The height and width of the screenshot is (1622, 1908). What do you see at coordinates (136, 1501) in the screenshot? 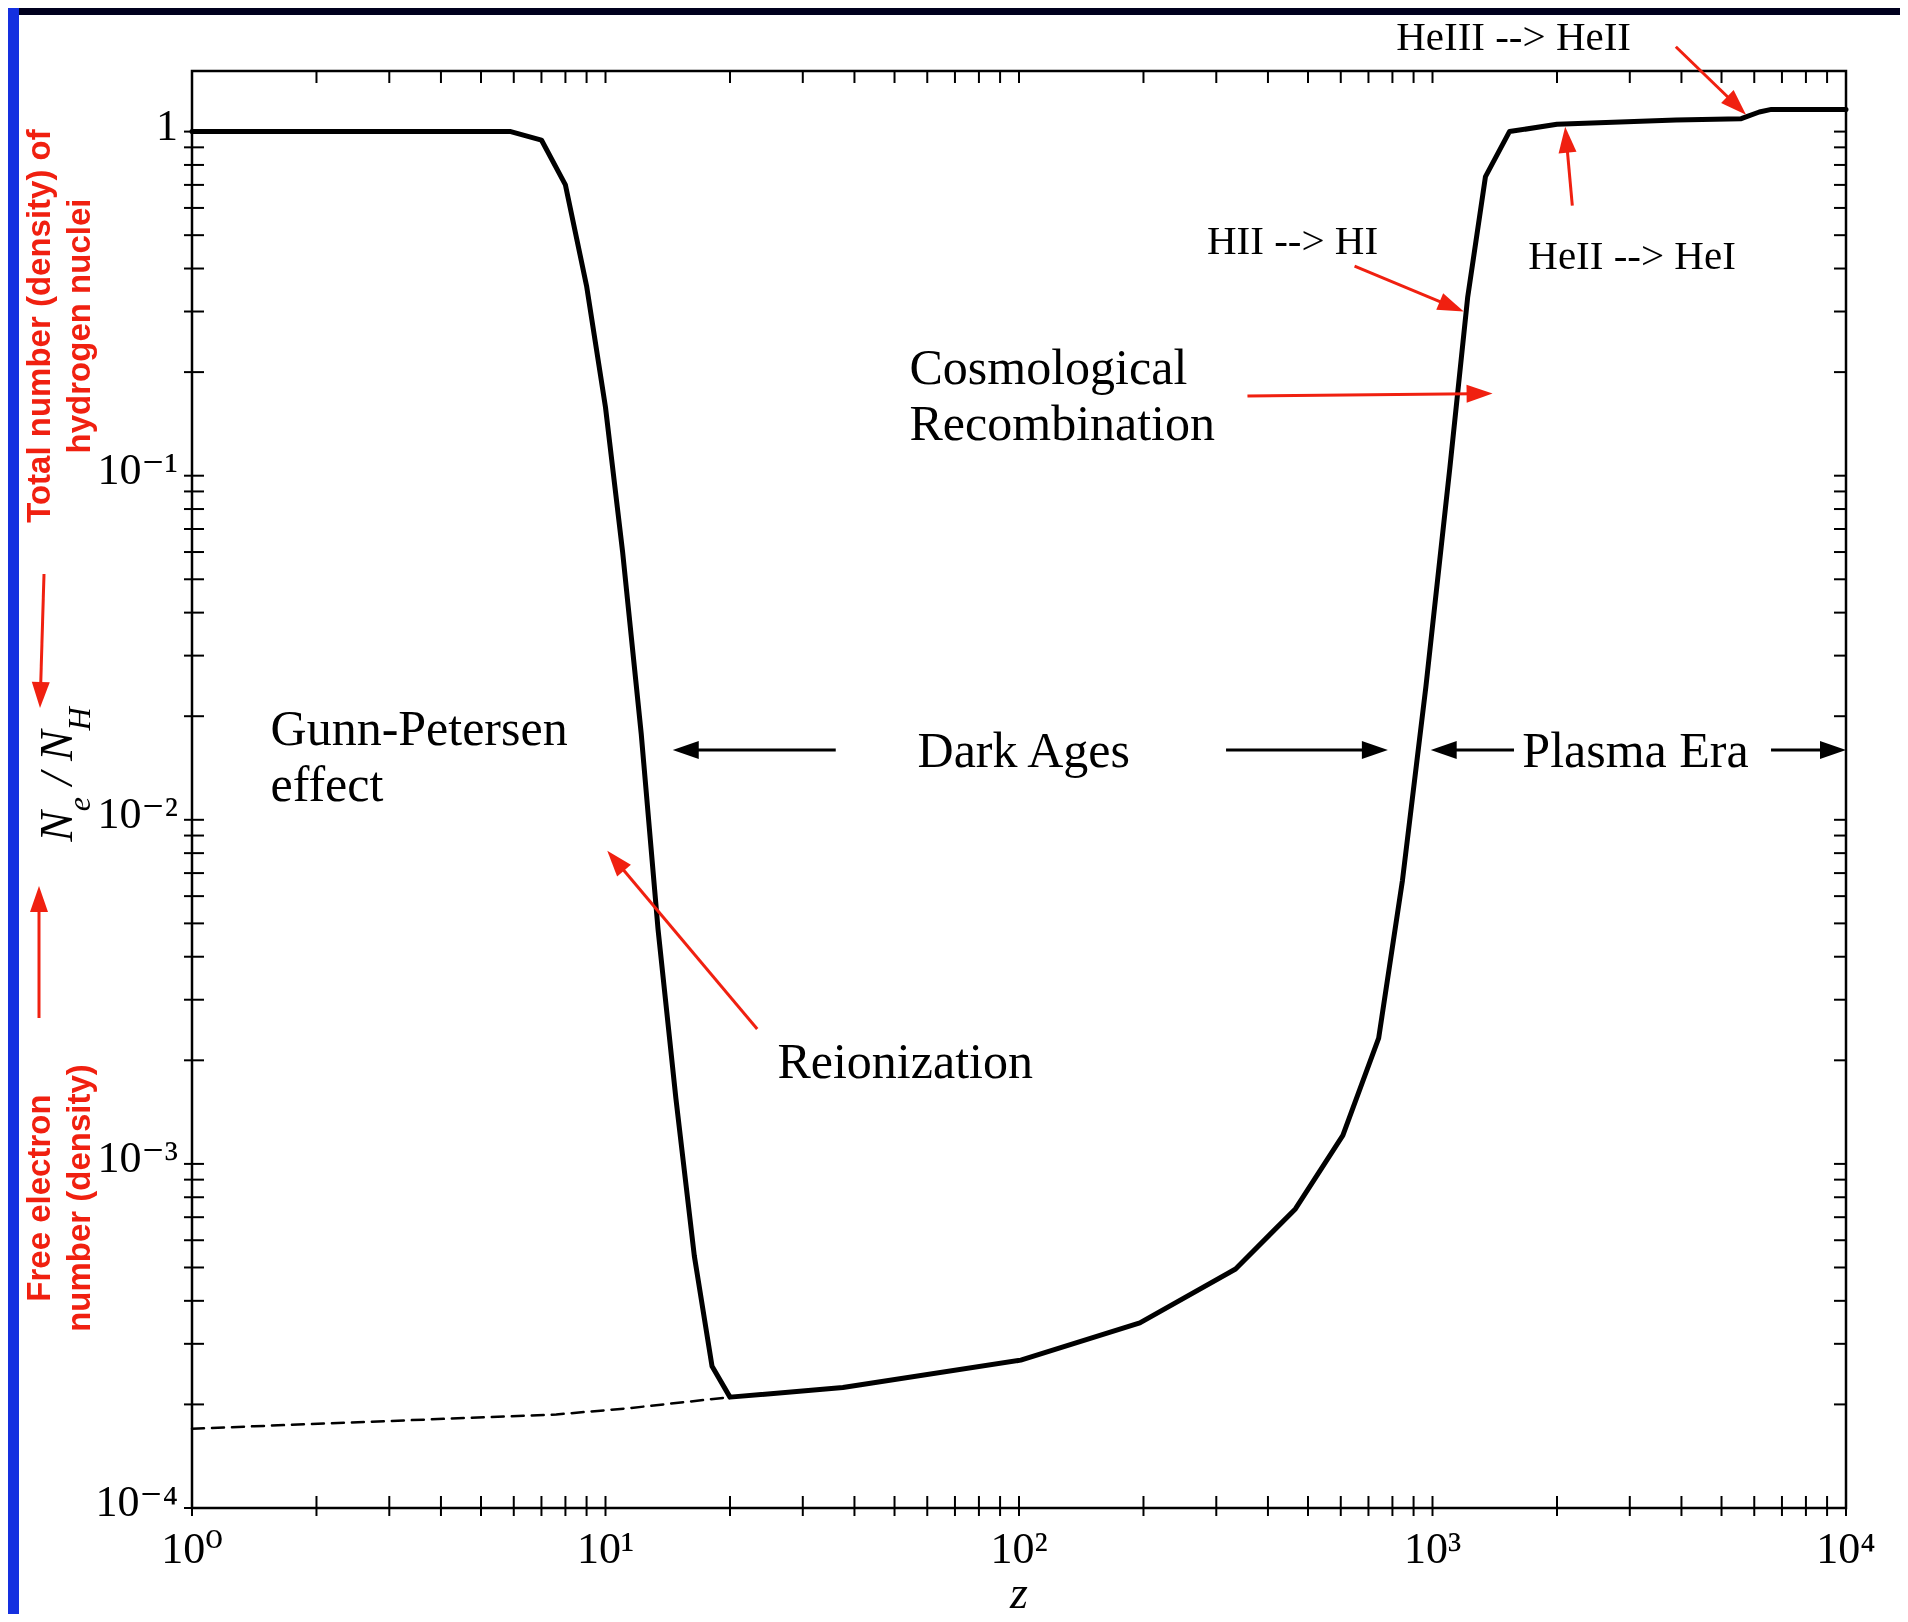
I see `y-tick-label: 10⁻⁴` at bounding box center [136, 1501].